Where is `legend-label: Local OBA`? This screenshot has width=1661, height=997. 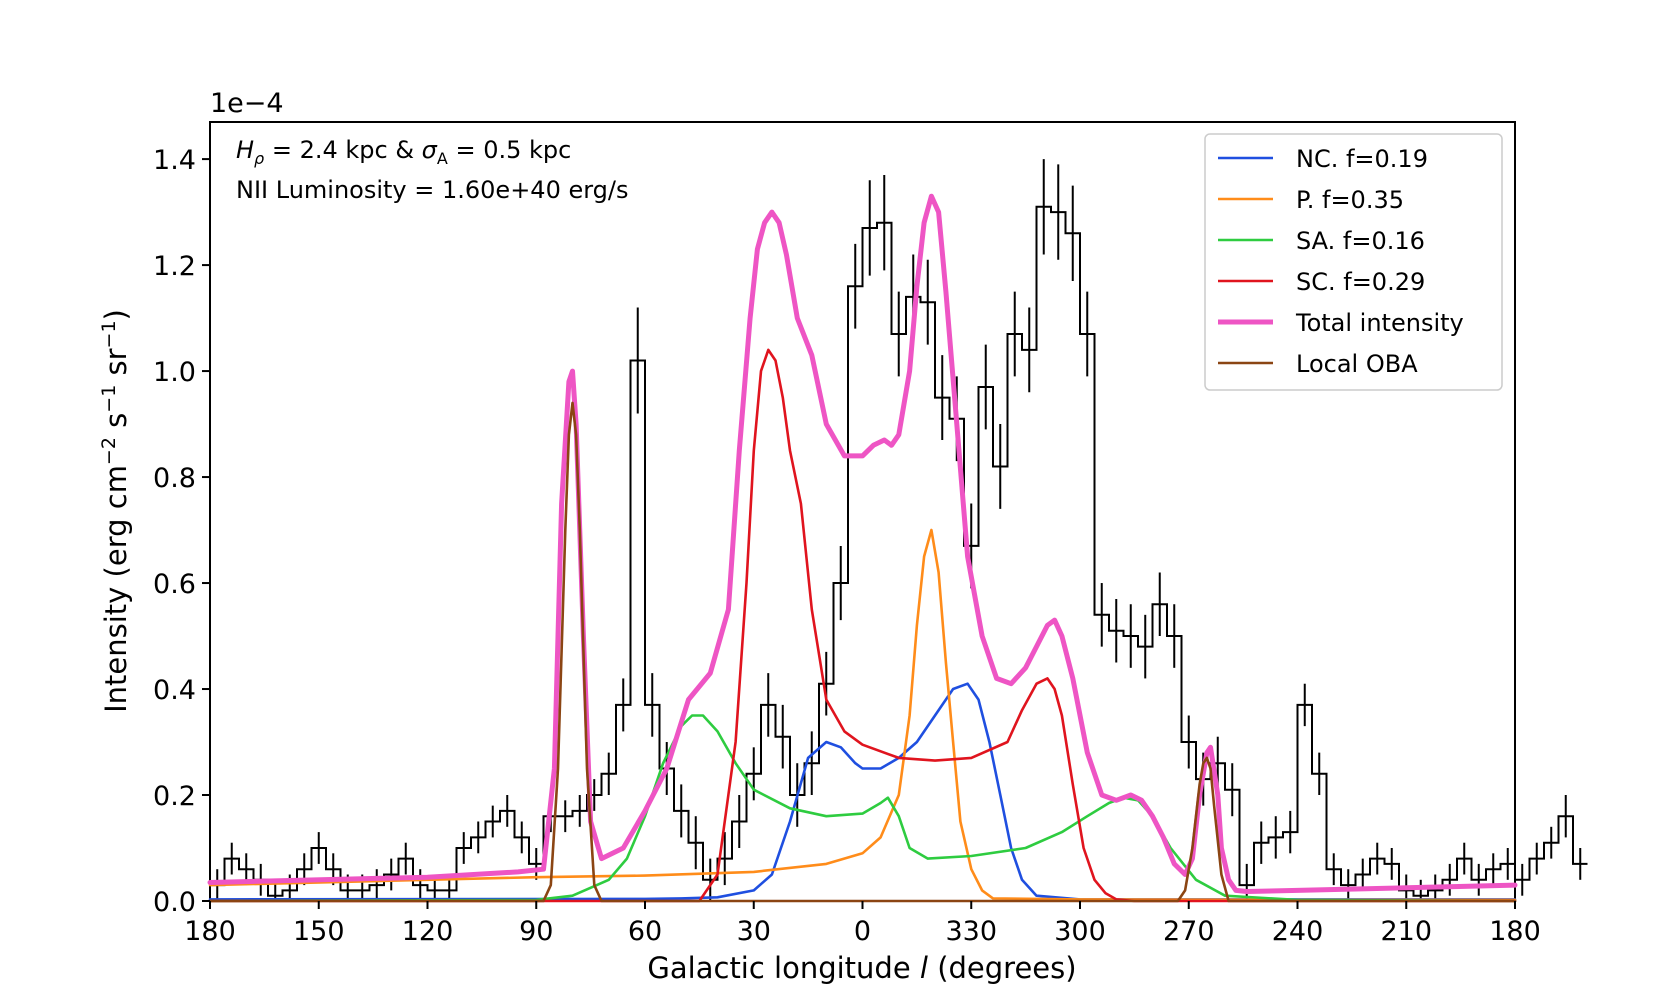 legend-label: Local OBA is located at coordinates (1357, 364).